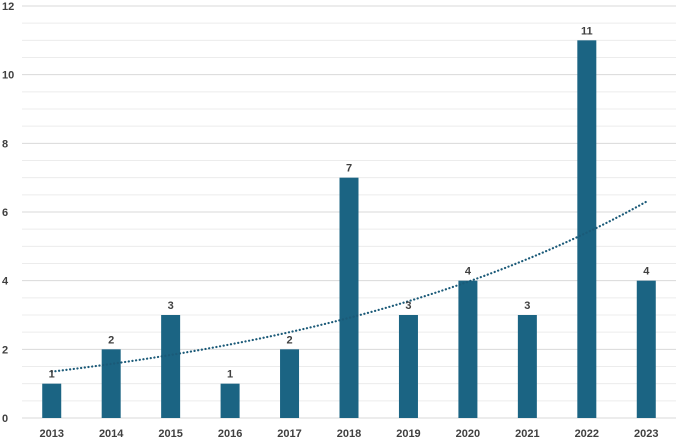  What do you see at coordinates (171, 366) in the screenshot?
I see `bar-2015` at bounding box center [171, 366].